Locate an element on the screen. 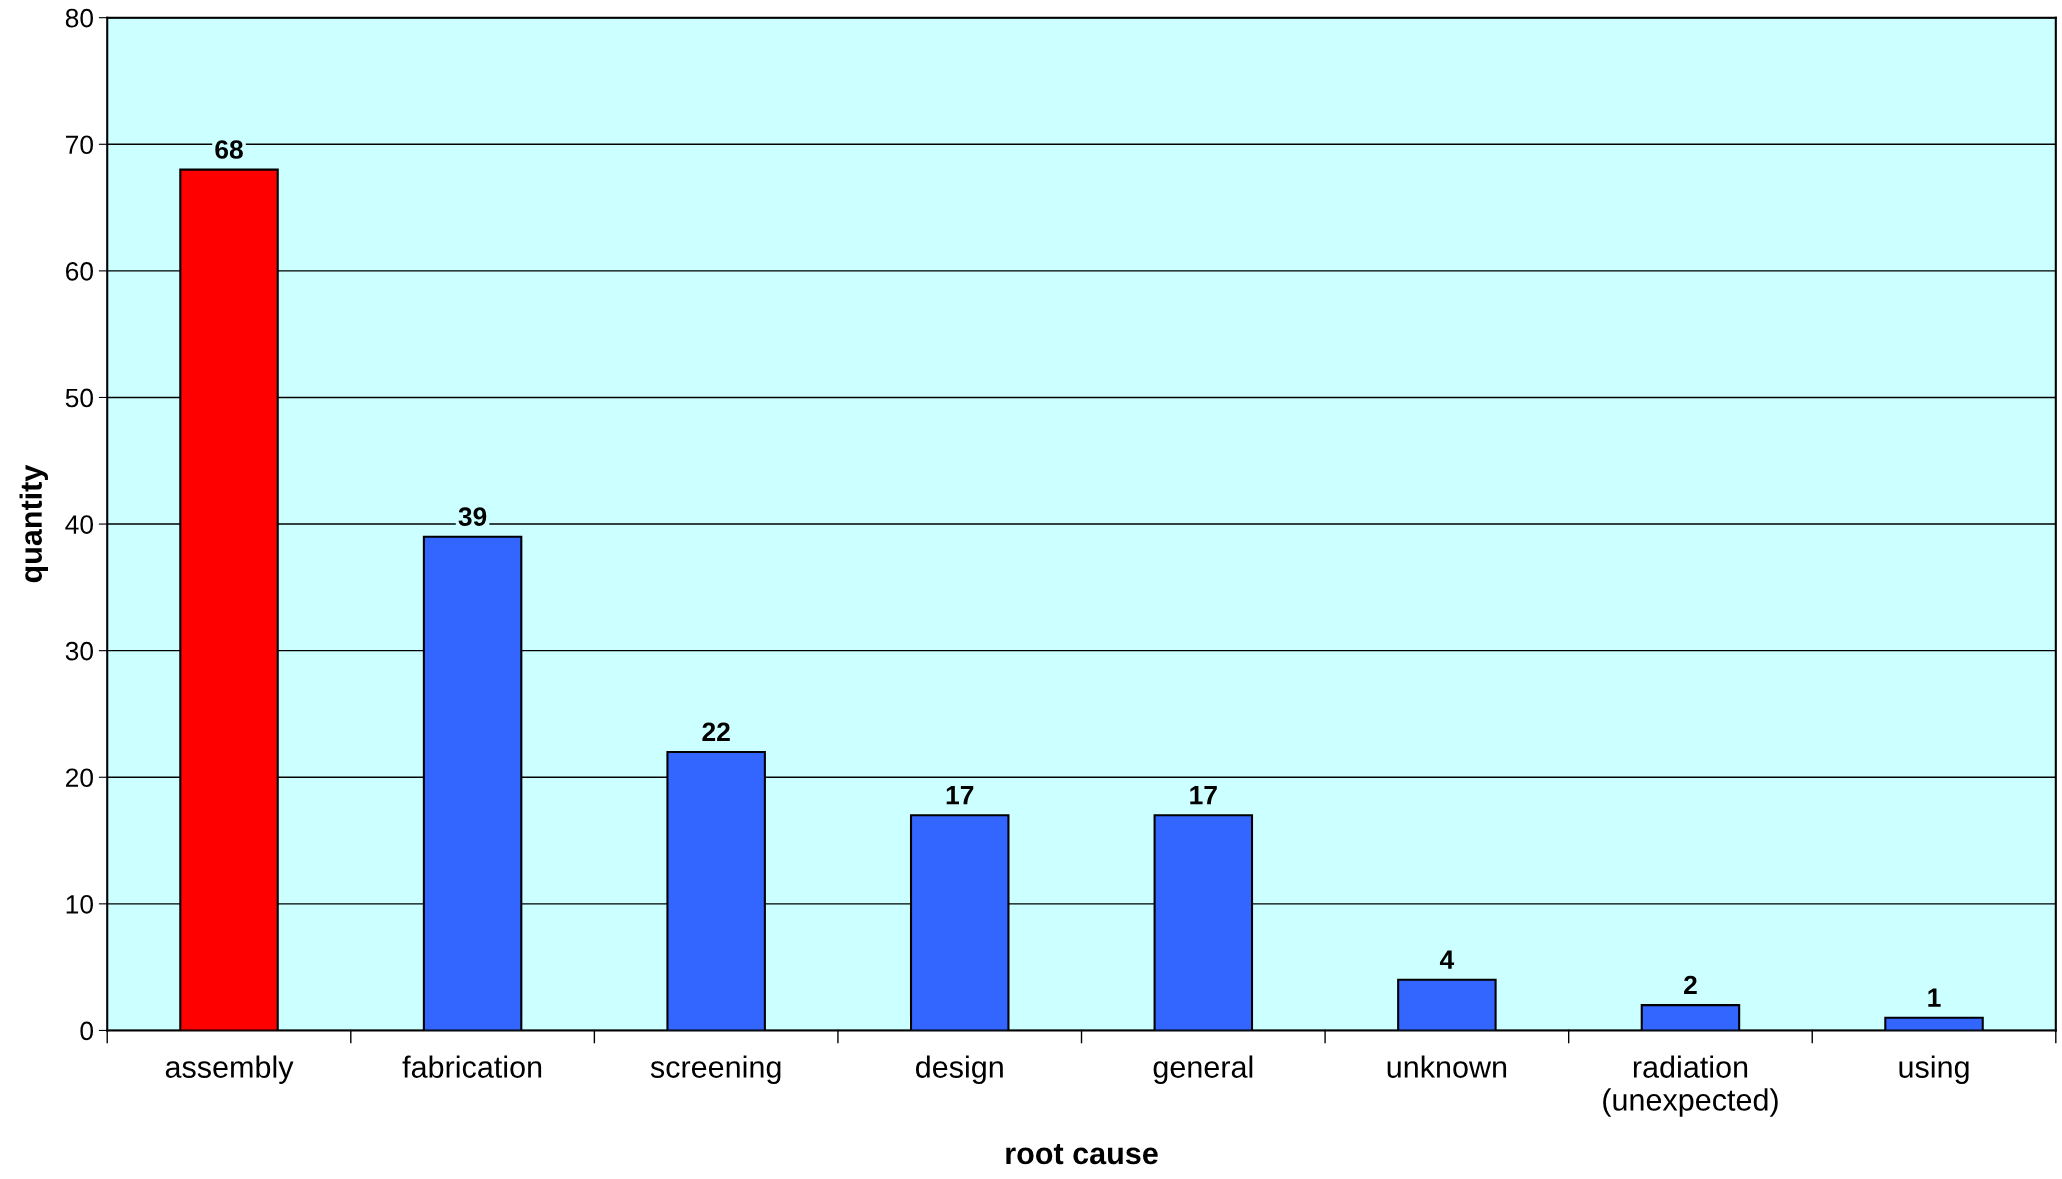 The height and width of the screenshot is (1179, 2062). x-tick-label: design is located at coordinates (959, 1069).